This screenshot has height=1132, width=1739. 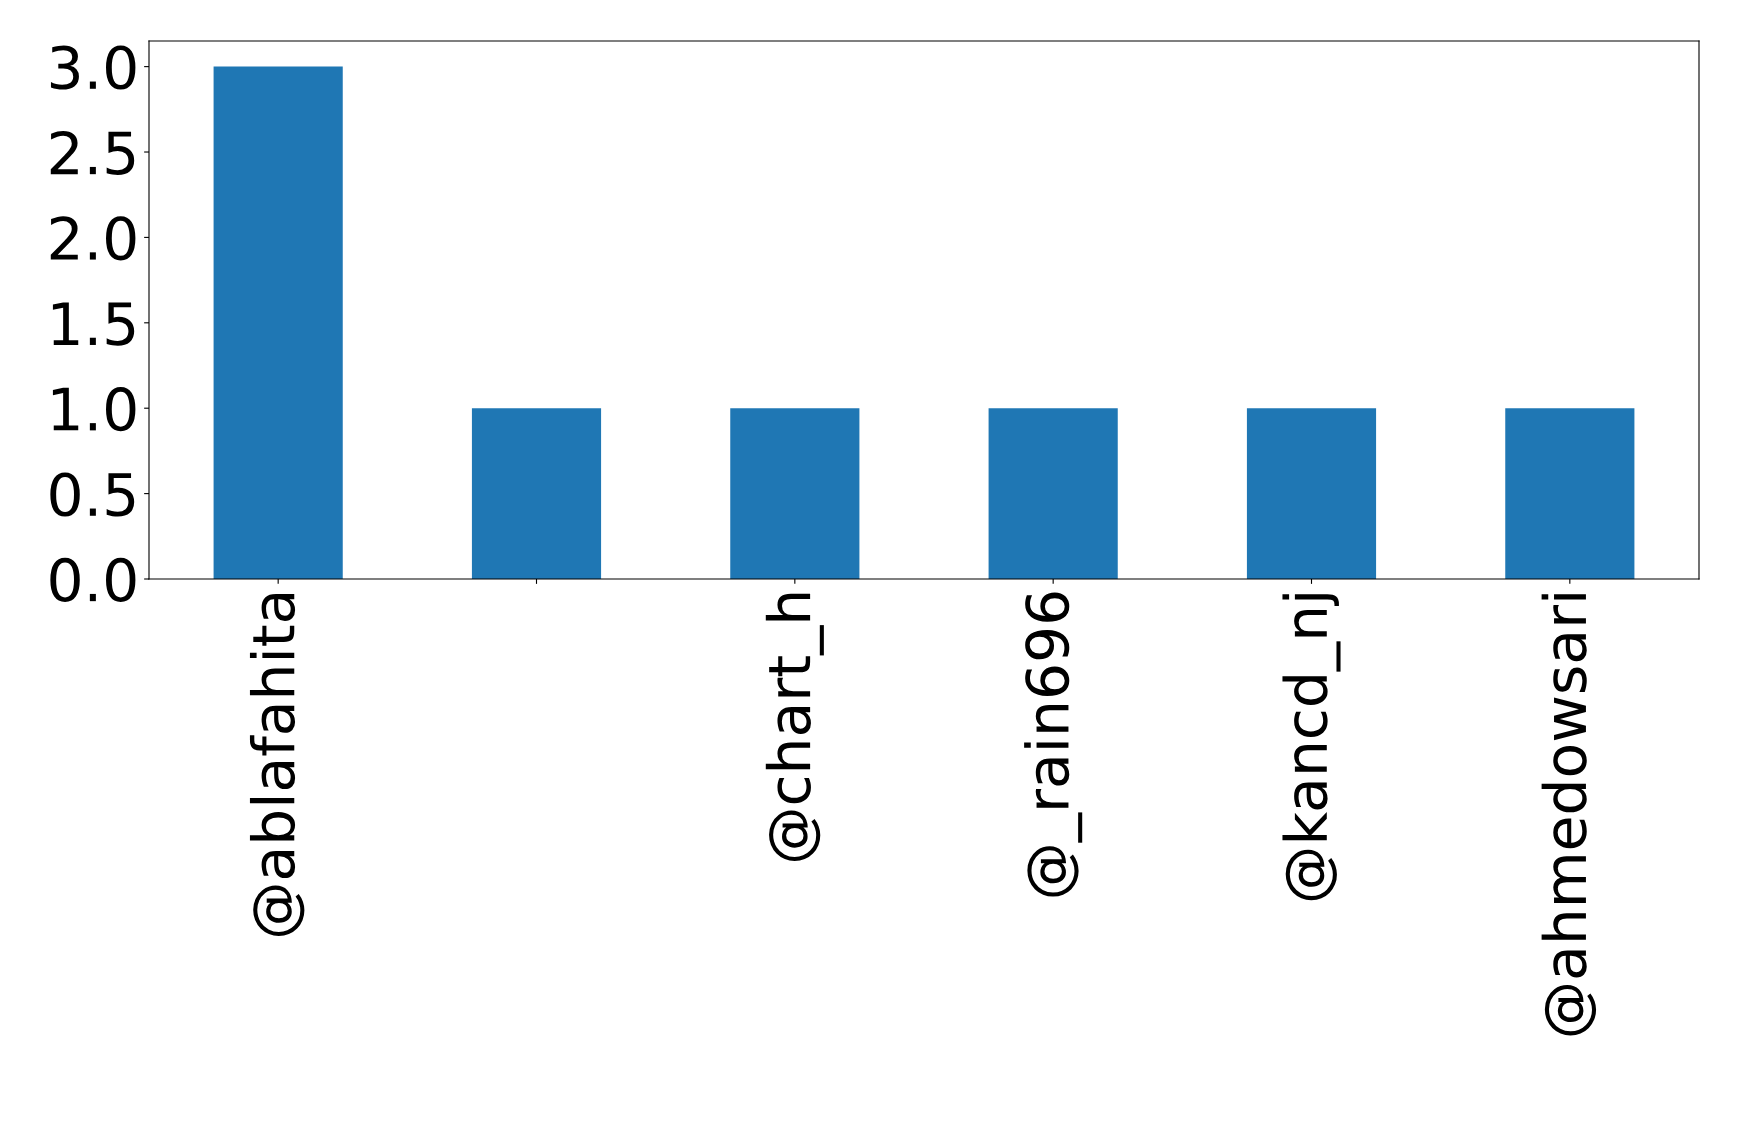 I want to click on x-tick-label: @kancd_nj, so click(x=1311, y=747).